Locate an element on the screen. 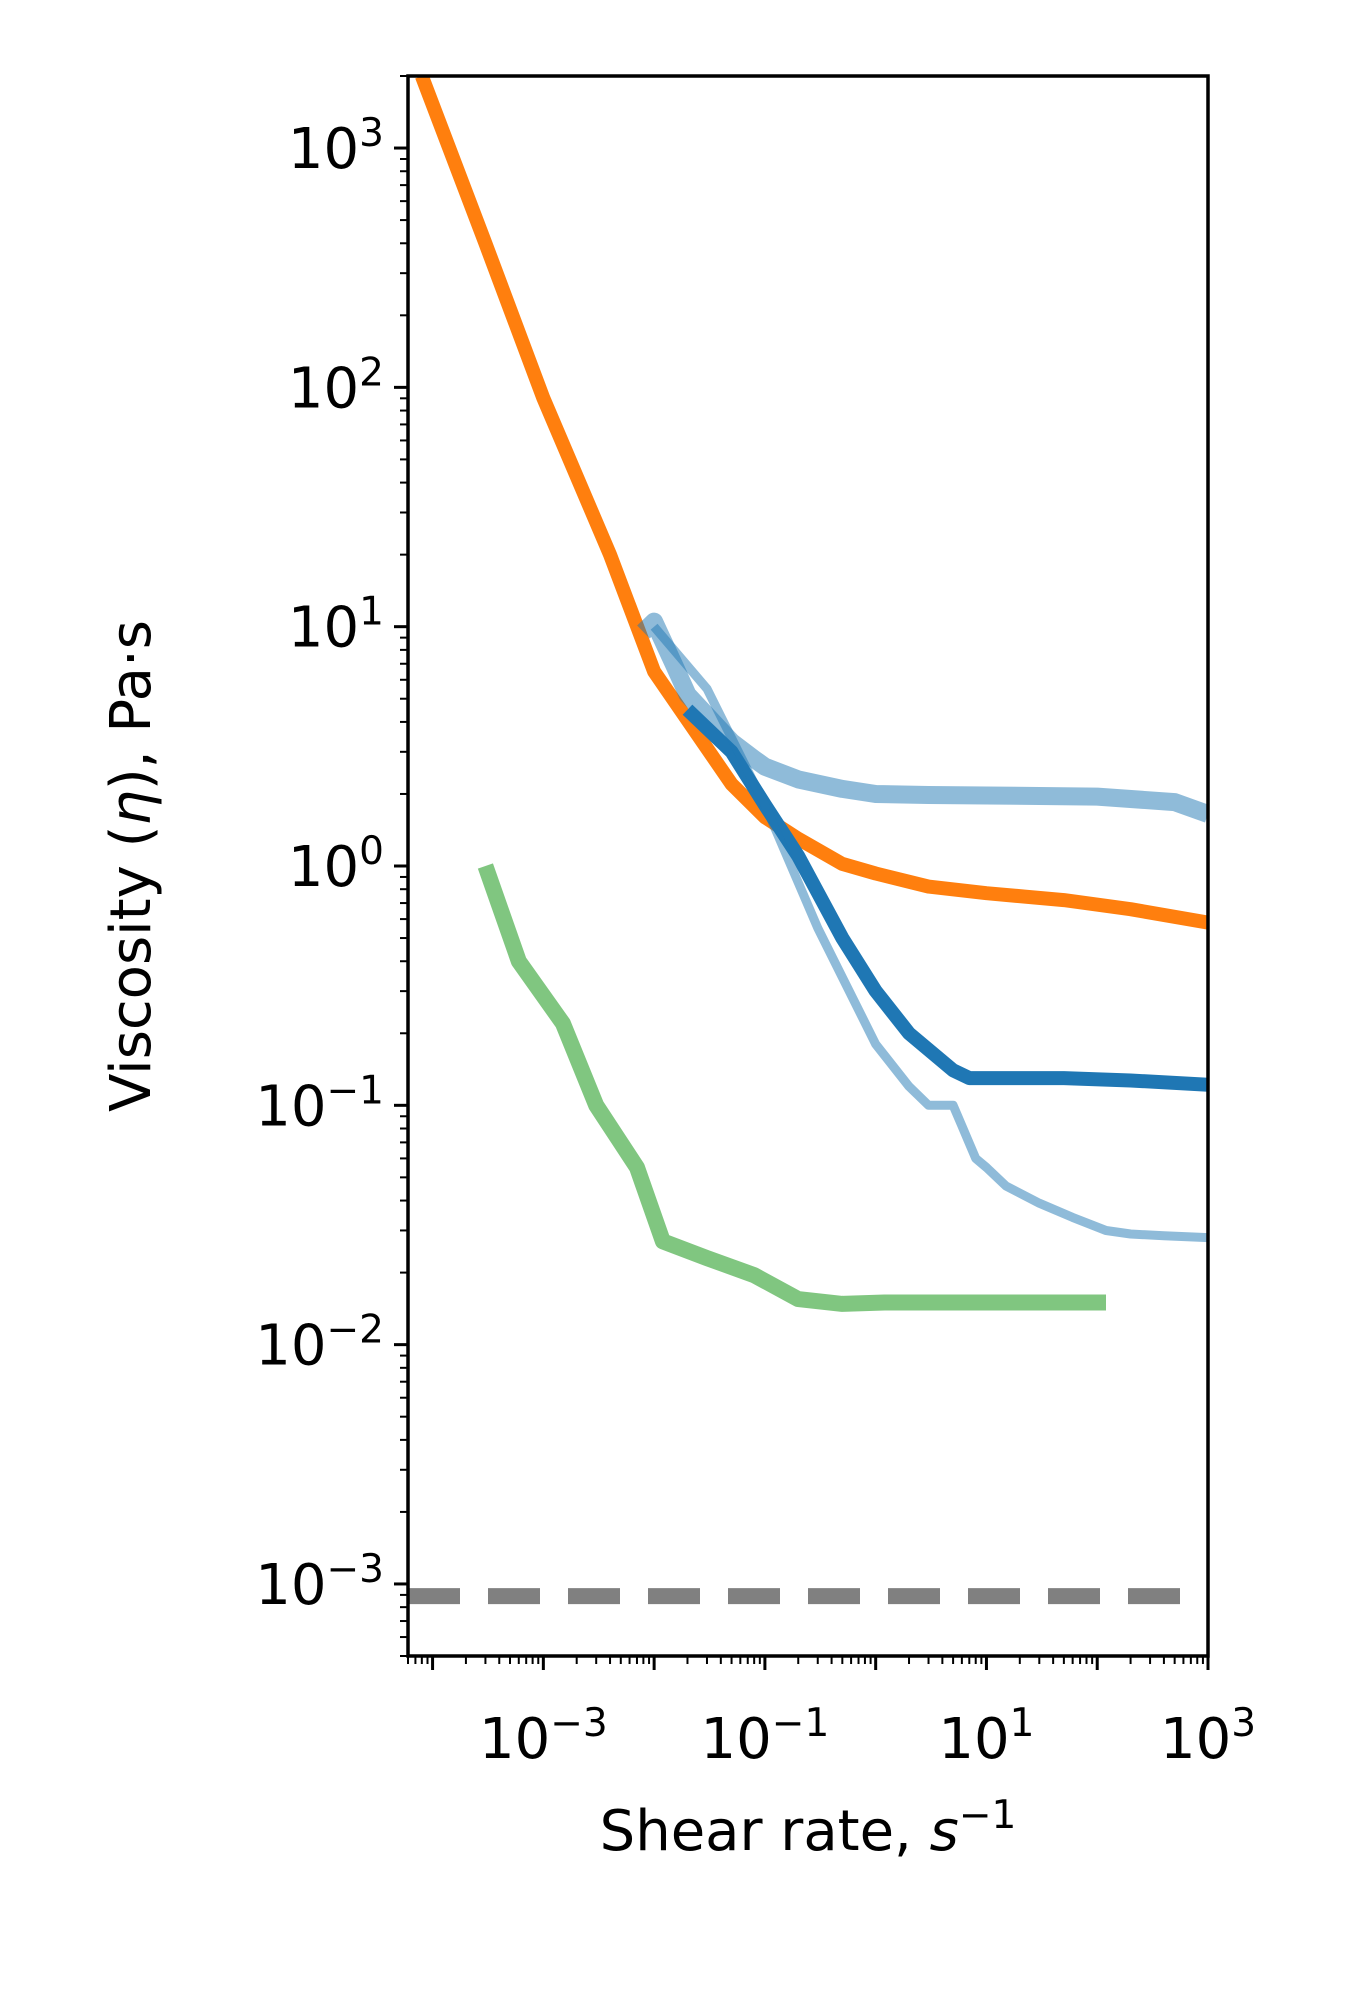  x-tick-label: 10⁻³ is located at coordinates (543, 1736).